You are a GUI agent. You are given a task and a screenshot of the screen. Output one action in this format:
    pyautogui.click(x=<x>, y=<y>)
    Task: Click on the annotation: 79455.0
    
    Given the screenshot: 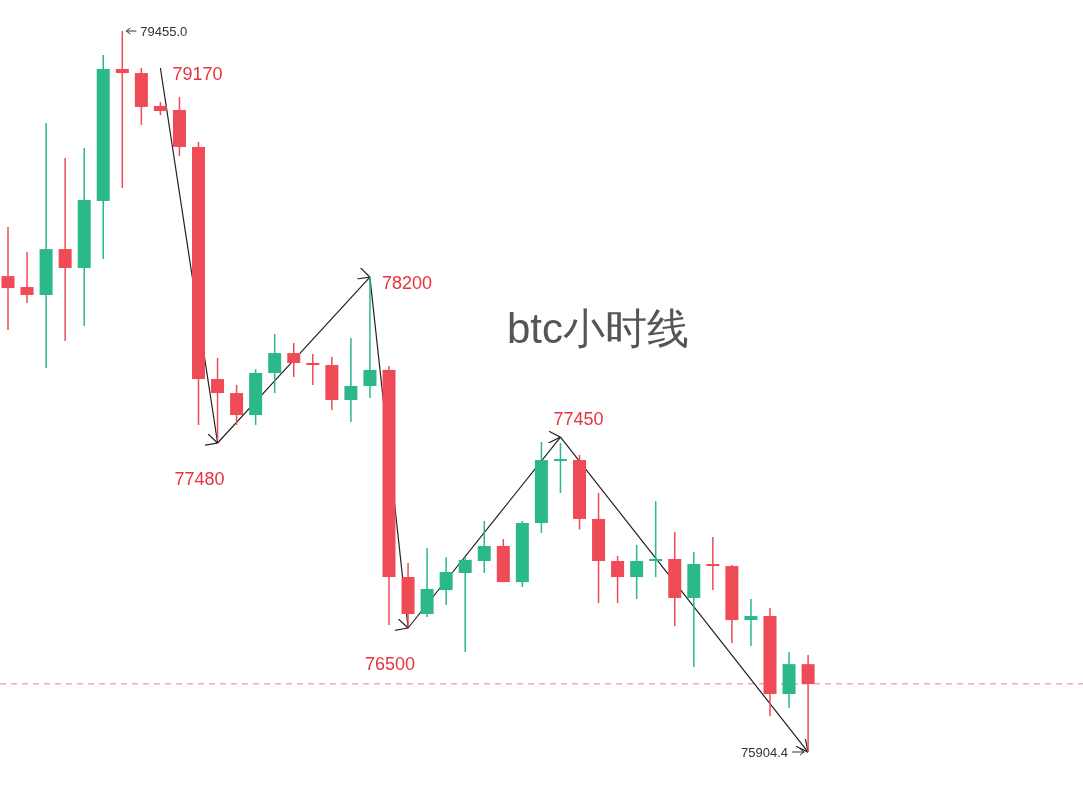 What is the action you would take?
    pyautogui.click(x=164, y=31)
    